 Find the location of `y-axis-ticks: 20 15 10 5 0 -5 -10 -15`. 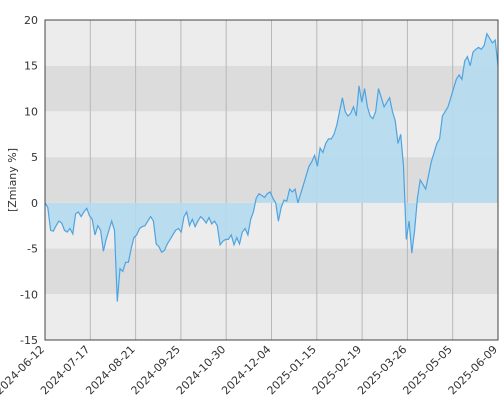

y-axis-ticks: 20 15 10 5 0 -5 -10 -15 is located at coordinates (29, 180).